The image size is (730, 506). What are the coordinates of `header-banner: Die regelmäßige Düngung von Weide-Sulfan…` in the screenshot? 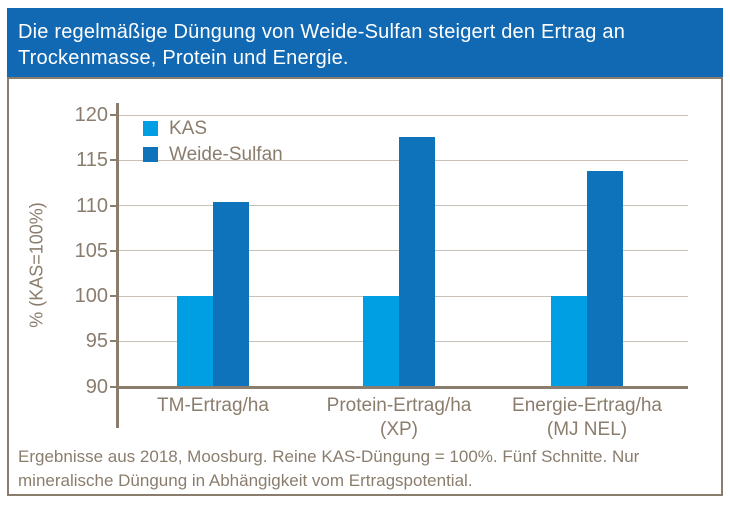 It's located at (365, 42).